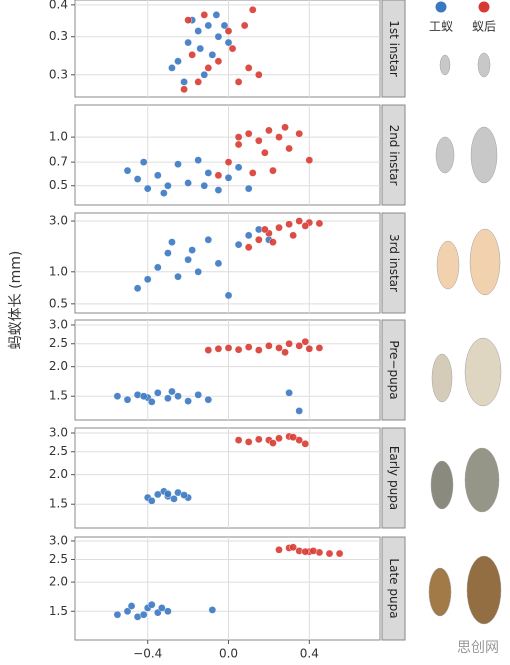 The image size is (510, 665). Describe the element at coordinates (484, 27) in the screenshot. I see `legend-label: 蚁后` at that location.